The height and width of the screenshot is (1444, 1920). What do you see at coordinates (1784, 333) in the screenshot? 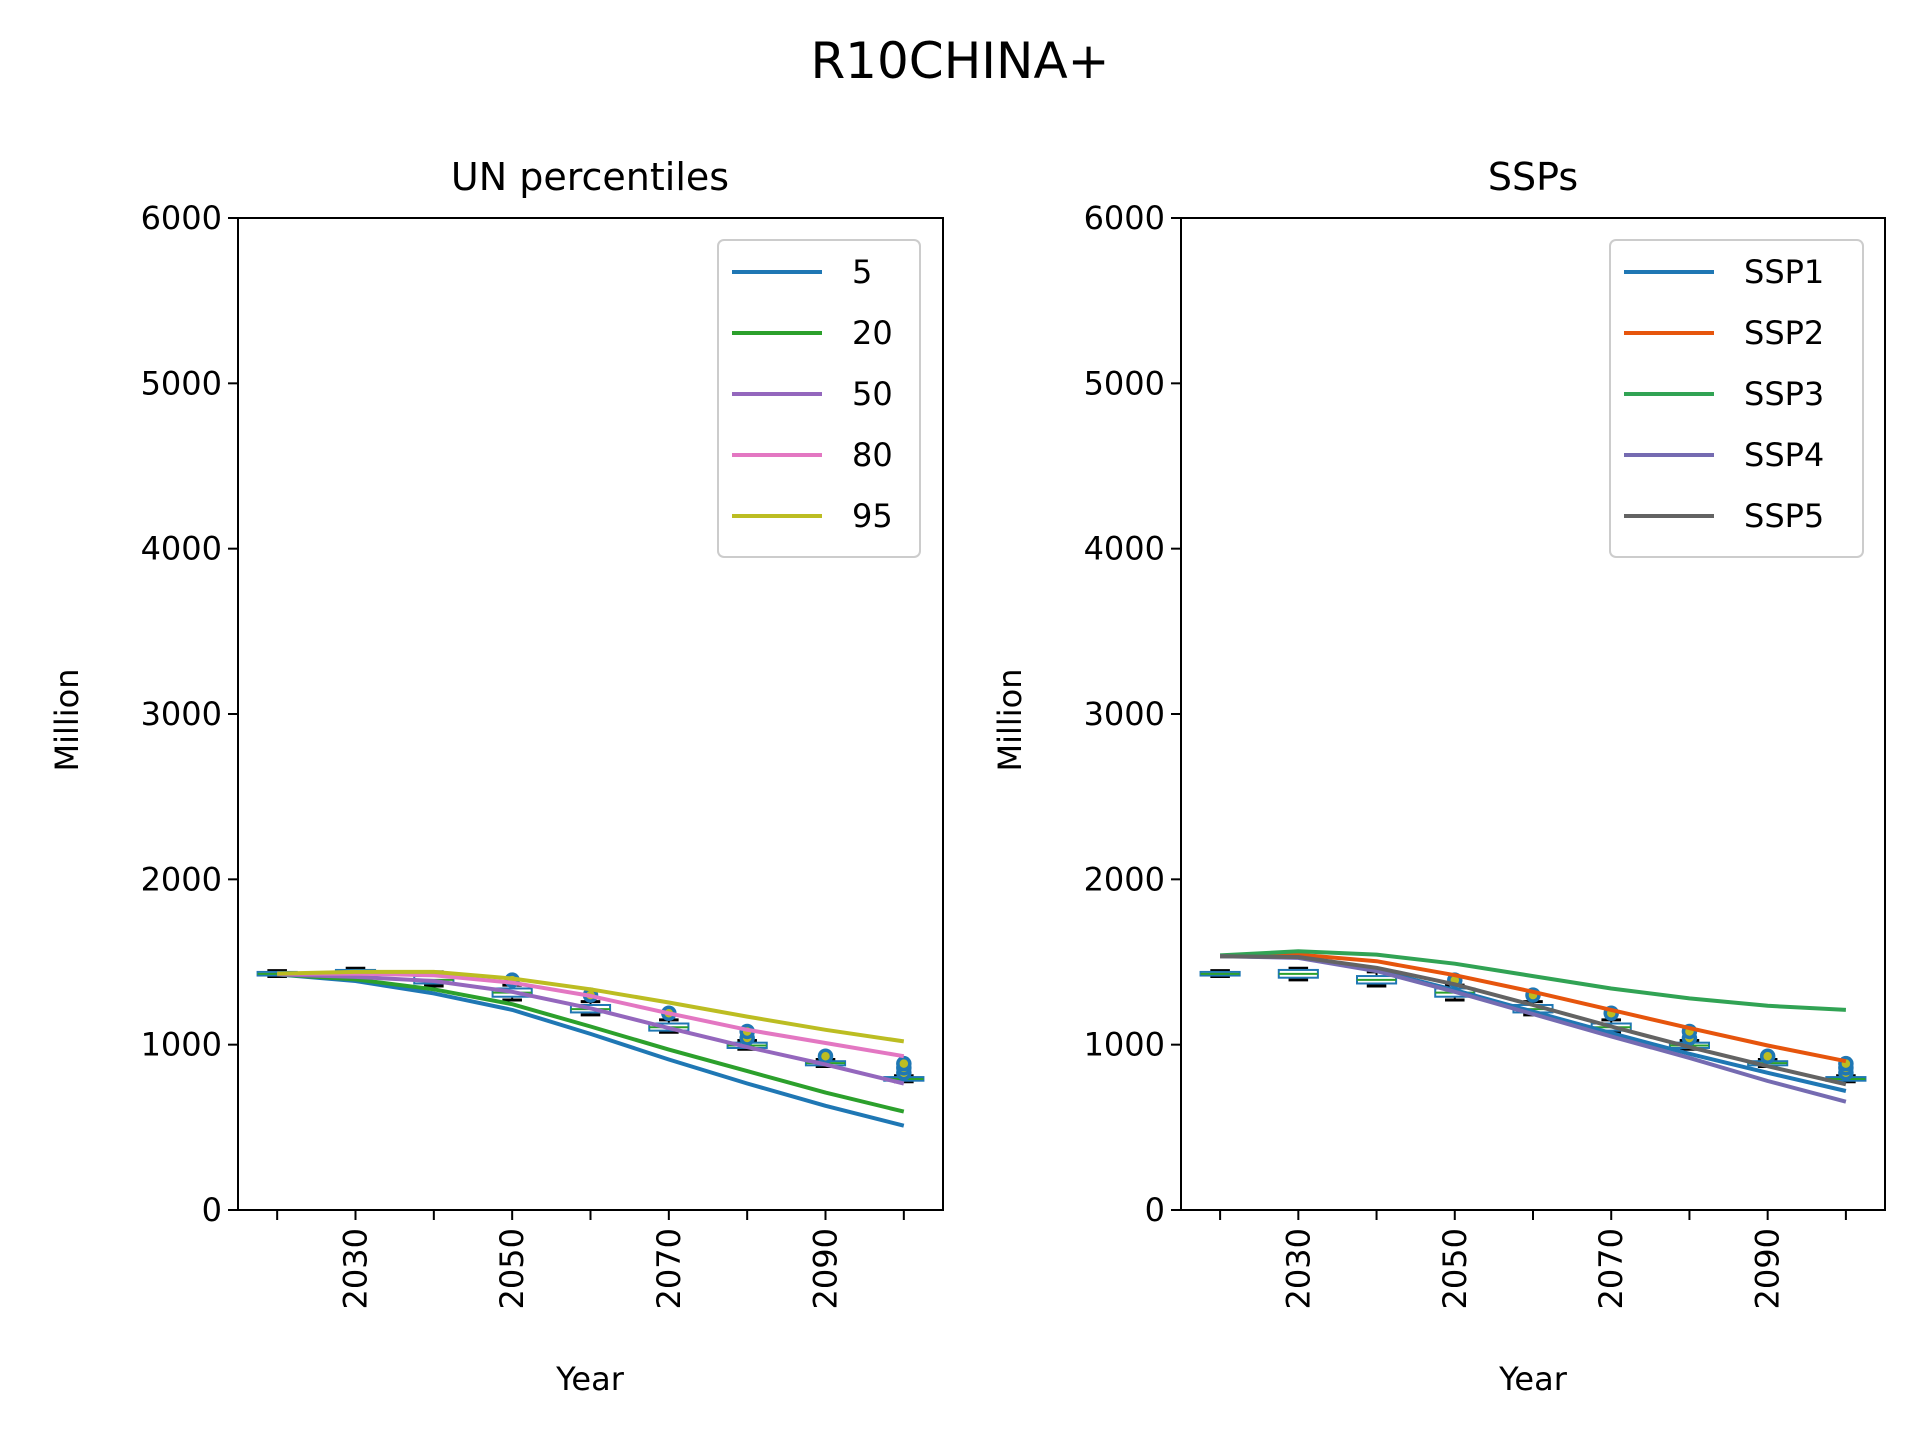
I see `legend-label: SSP2` at bounding box center [1784, 333].